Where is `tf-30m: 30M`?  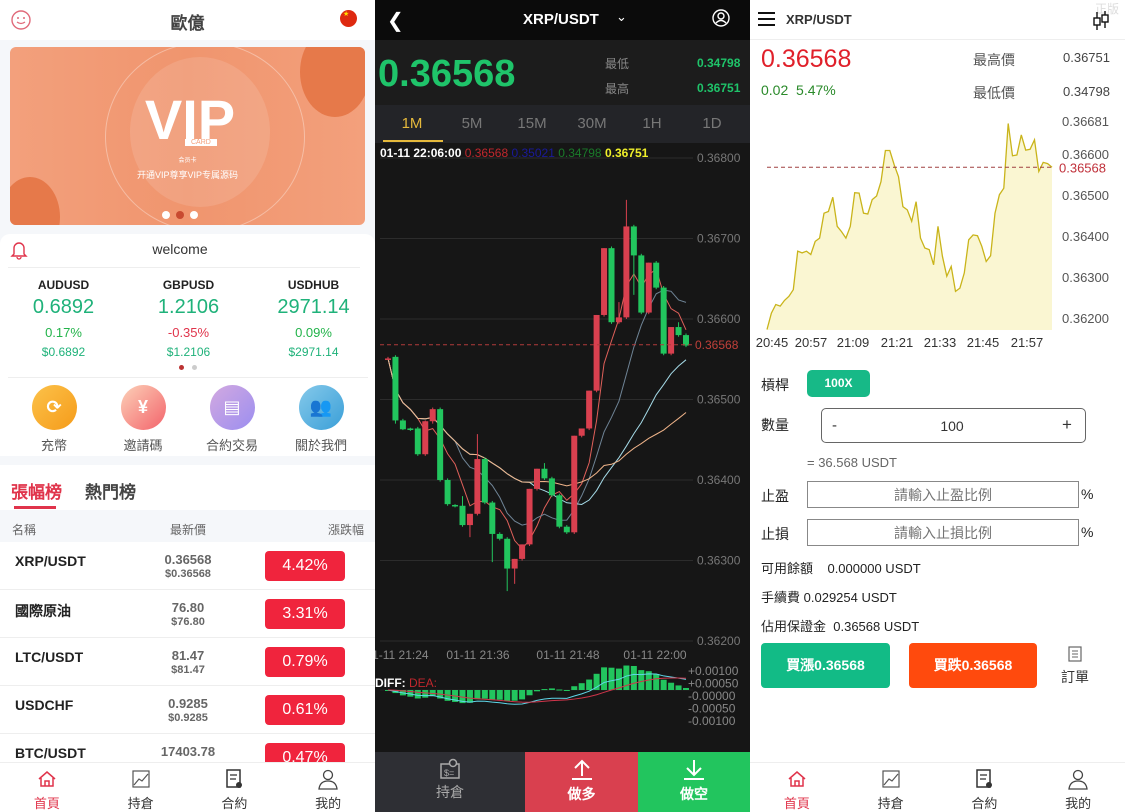 tf-30m: 30M is located at coordinates (592, 123).